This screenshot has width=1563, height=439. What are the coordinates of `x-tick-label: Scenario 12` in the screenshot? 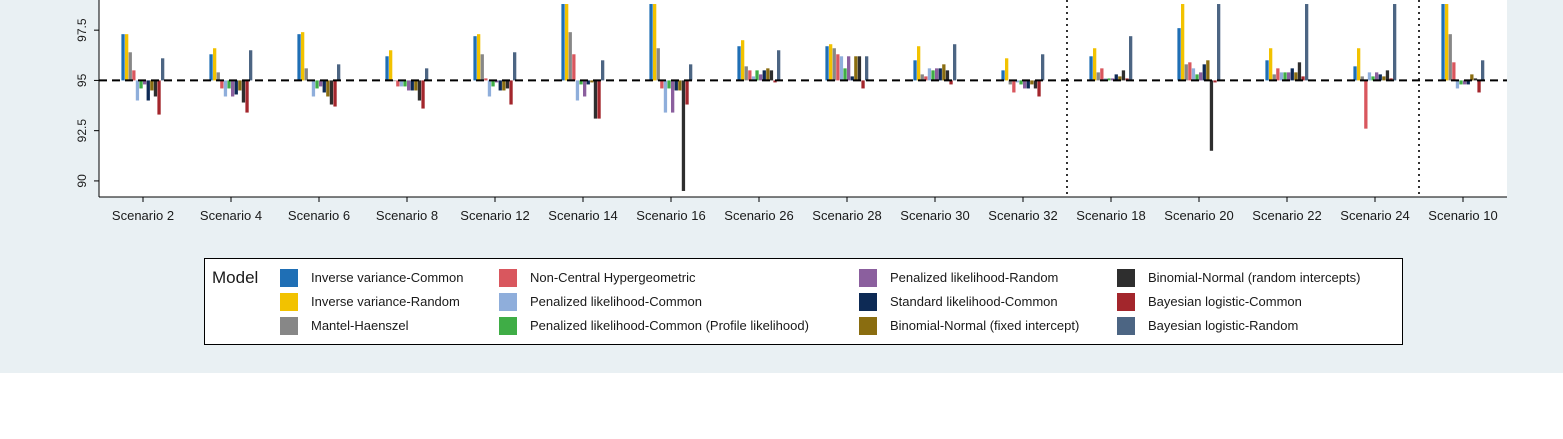 It's located at (494, 215).